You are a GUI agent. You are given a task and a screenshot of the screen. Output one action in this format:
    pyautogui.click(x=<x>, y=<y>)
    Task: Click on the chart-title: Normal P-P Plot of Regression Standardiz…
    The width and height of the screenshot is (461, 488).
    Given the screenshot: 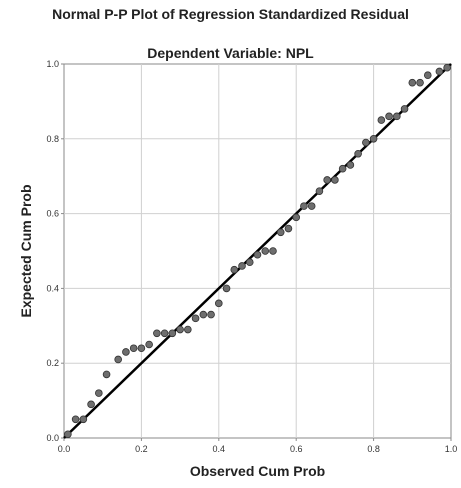 What is the action you would take?
    pyautogui.click(x=230, y=14)
    